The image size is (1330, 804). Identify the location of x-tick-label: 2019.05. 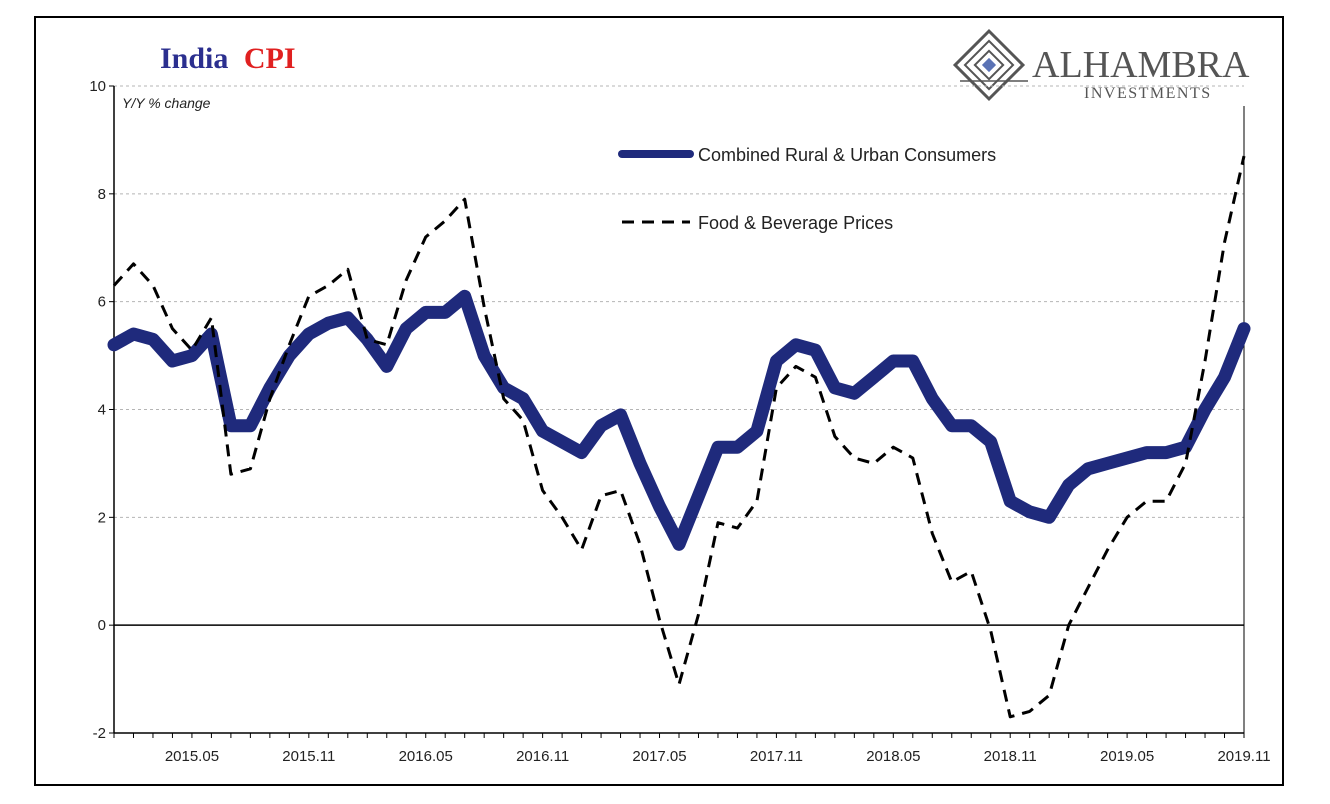
(1127, 756).